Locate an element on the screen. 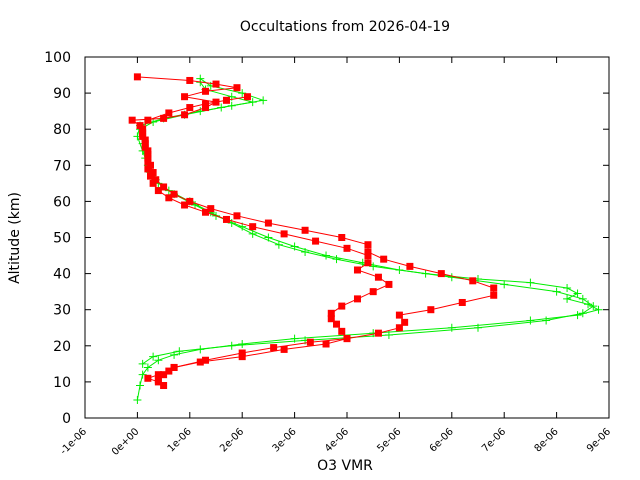  y-tick-label: 100 is located at coordinates (57, 58).